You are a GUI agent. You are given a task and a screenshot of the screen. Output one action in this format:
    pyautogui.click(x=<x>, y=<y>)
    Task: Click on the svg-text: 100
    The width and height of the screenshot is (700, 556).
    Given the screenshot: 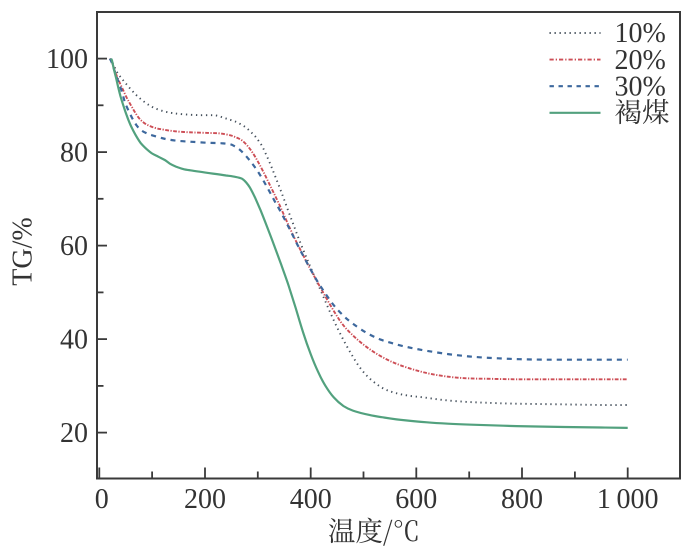 What is the action you would take?
    pyautogui.click(x=67, y=59)
    